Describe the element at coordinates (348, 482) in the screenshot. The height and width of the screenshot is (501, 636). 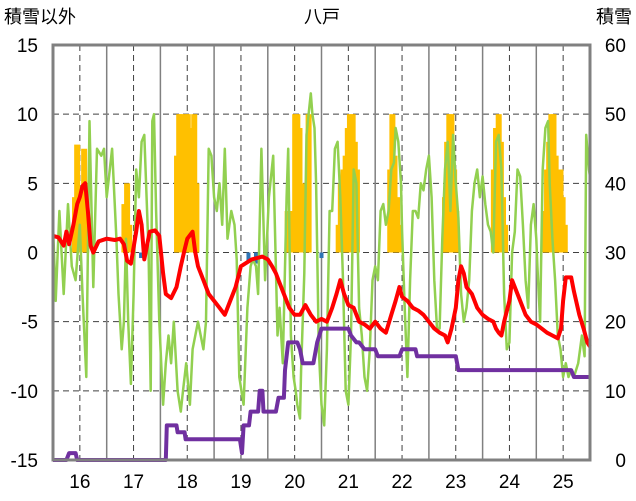
I see `x-tick-label: 21` at that location.